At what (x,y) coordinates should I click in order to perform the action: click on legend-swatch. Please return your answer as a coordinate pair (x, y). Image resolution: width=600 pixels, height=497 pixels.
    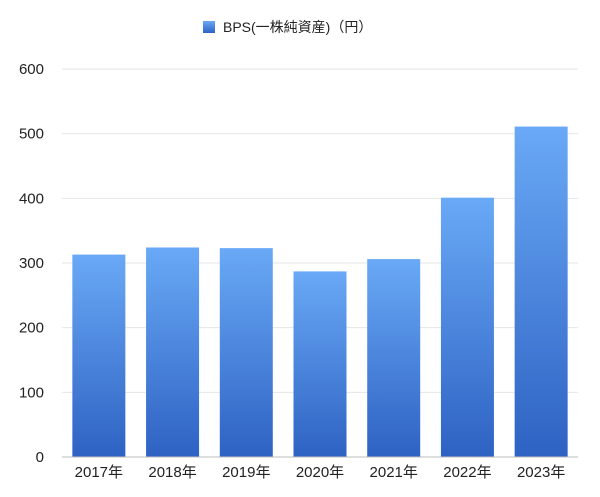
    Looking at the image, I should click on (209, 27).